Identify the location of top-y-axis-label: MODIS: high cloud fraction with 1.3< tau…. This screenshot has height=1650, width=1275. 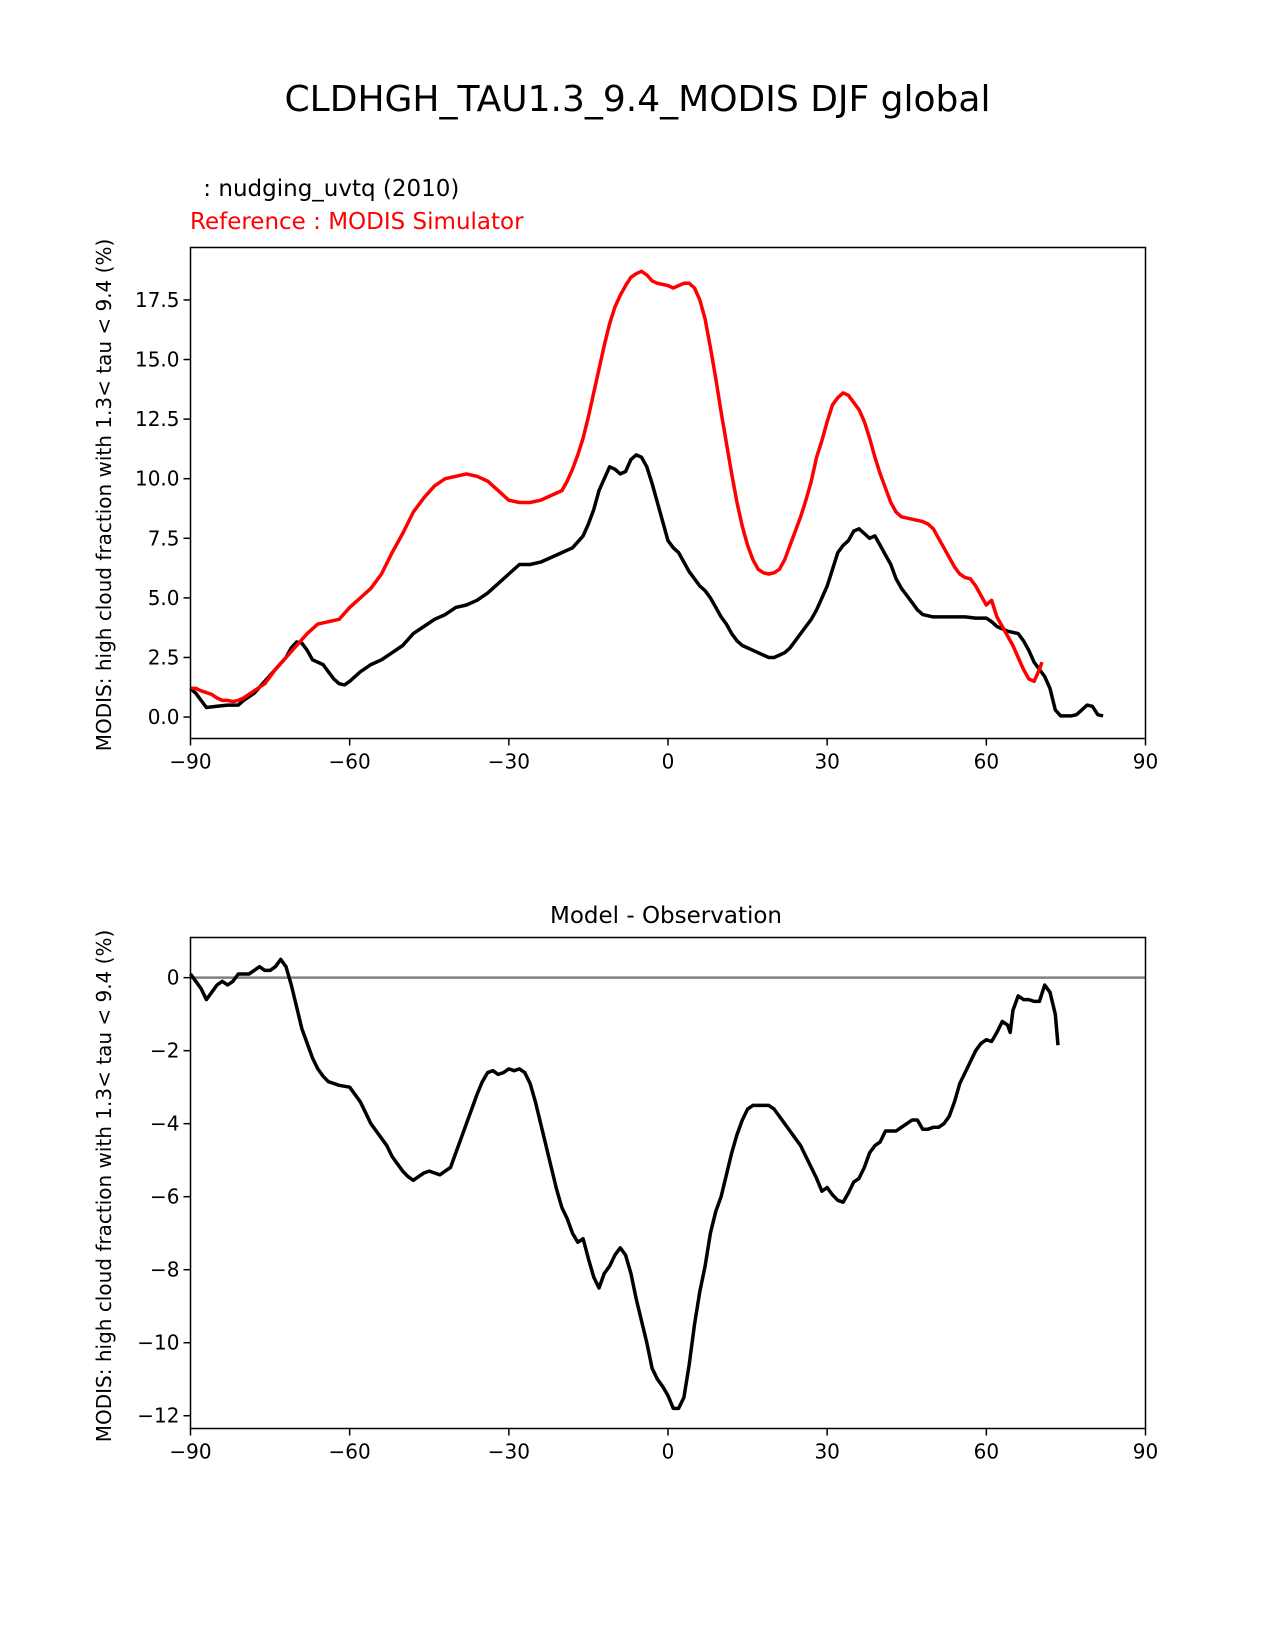
(104, 495).